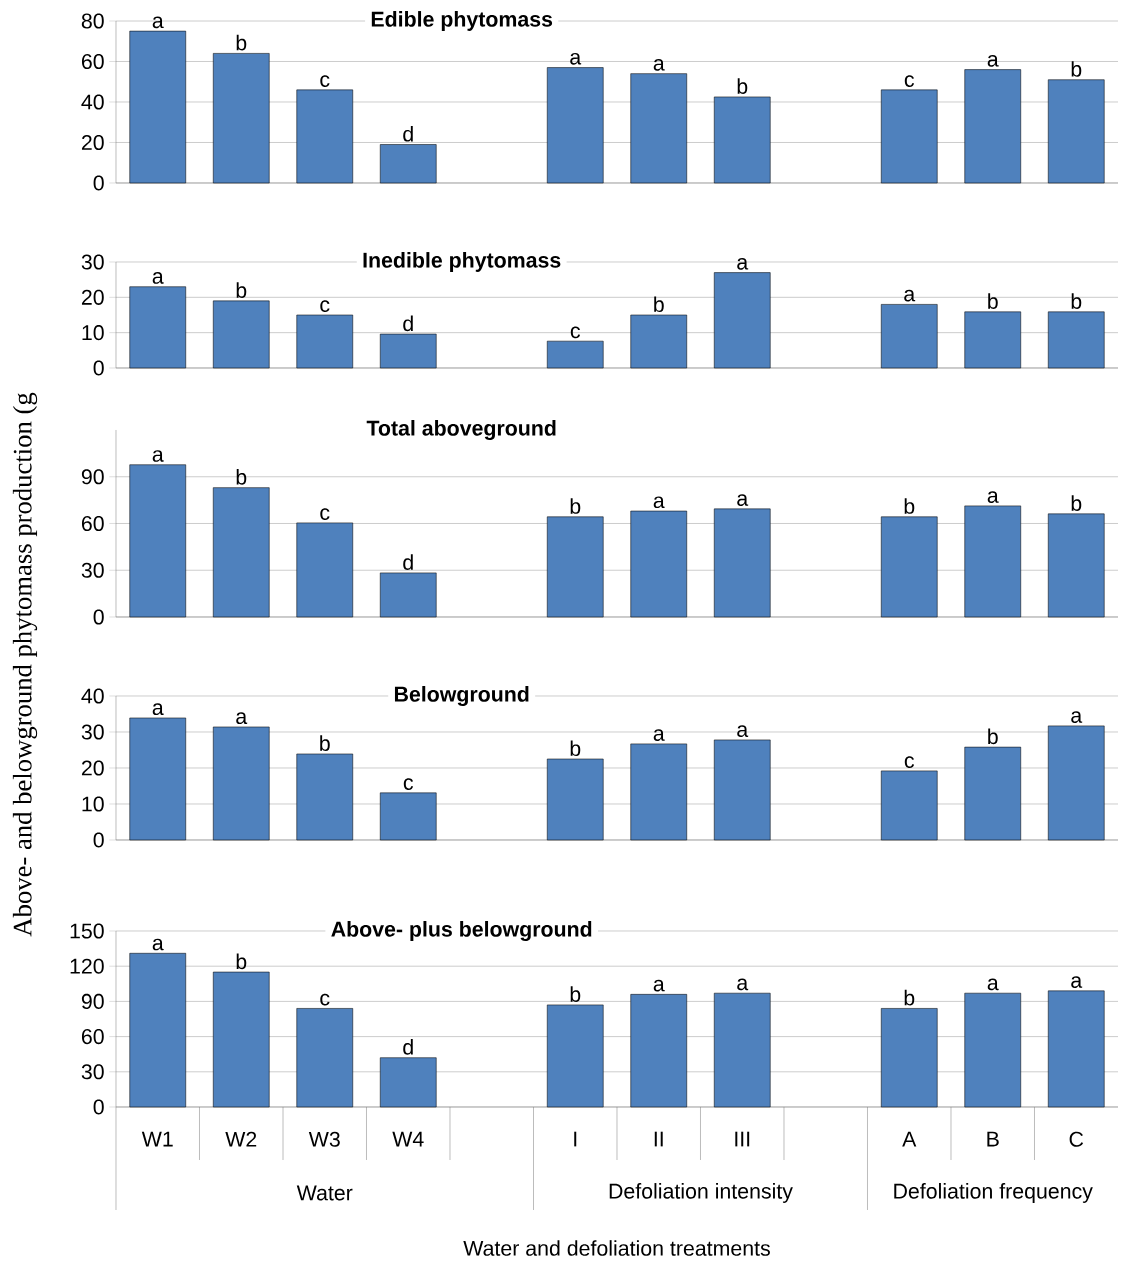  I want to click on y-axis-title: Above- and belowground phytomass production (g, so click(25, 664).